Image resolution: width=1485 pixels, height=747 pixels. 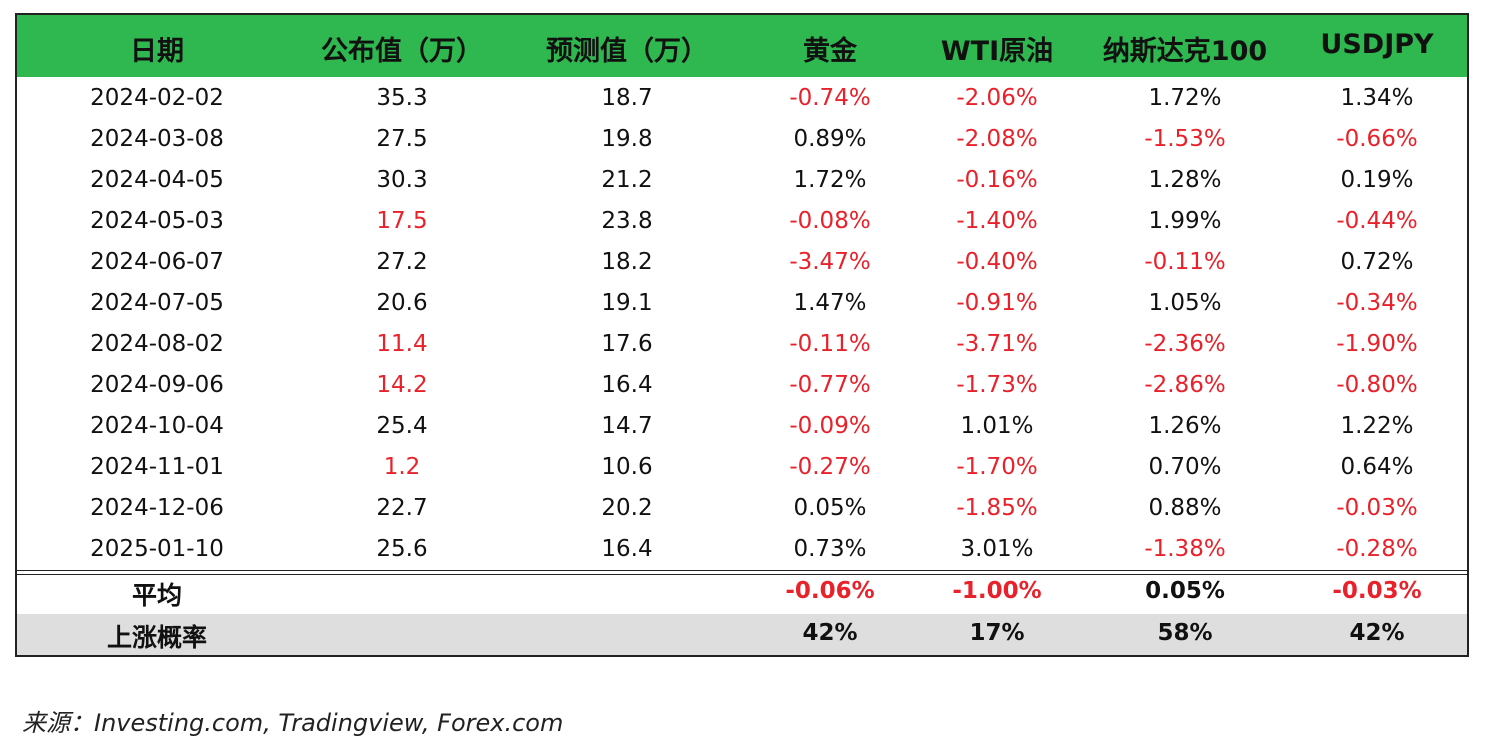 What do you see at coordinates (1377, 139) in the screenshot?
I see `table-cell: -0.66%` at bounding box center [1377, 139].